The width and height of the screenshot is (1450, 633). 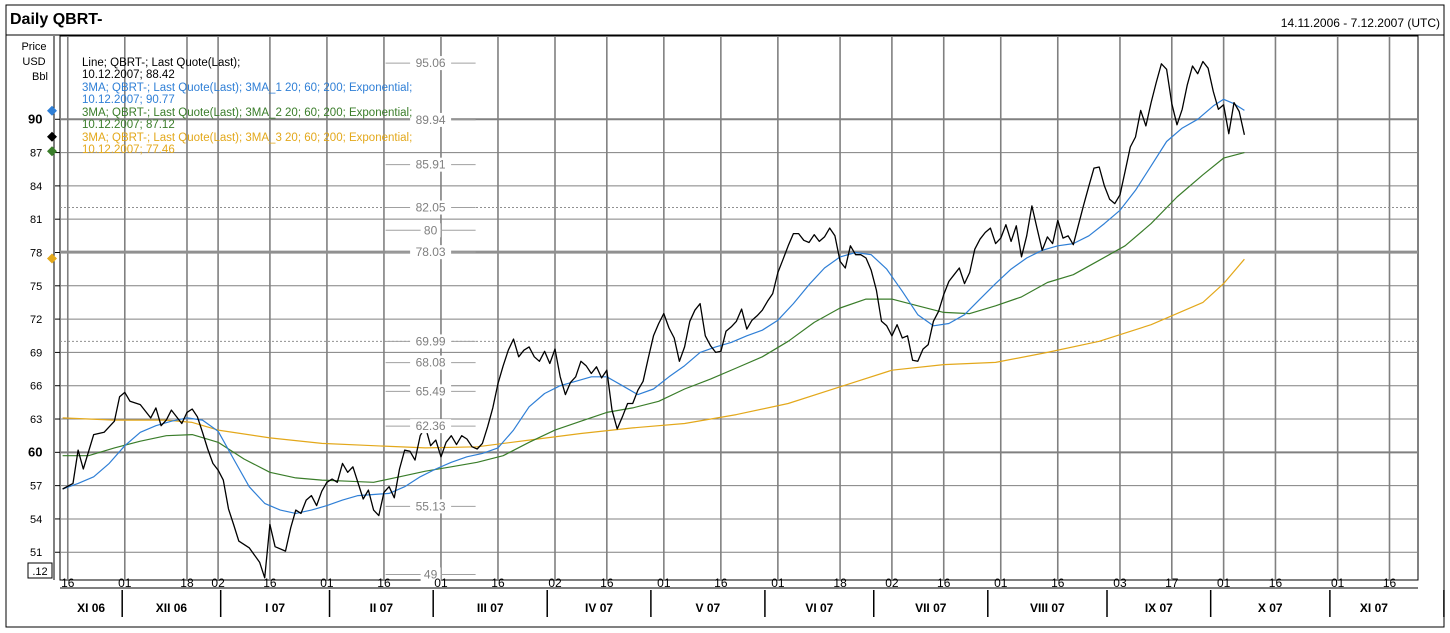 I want to click on annotation-label: 55.13, so click(x=431, y=506).